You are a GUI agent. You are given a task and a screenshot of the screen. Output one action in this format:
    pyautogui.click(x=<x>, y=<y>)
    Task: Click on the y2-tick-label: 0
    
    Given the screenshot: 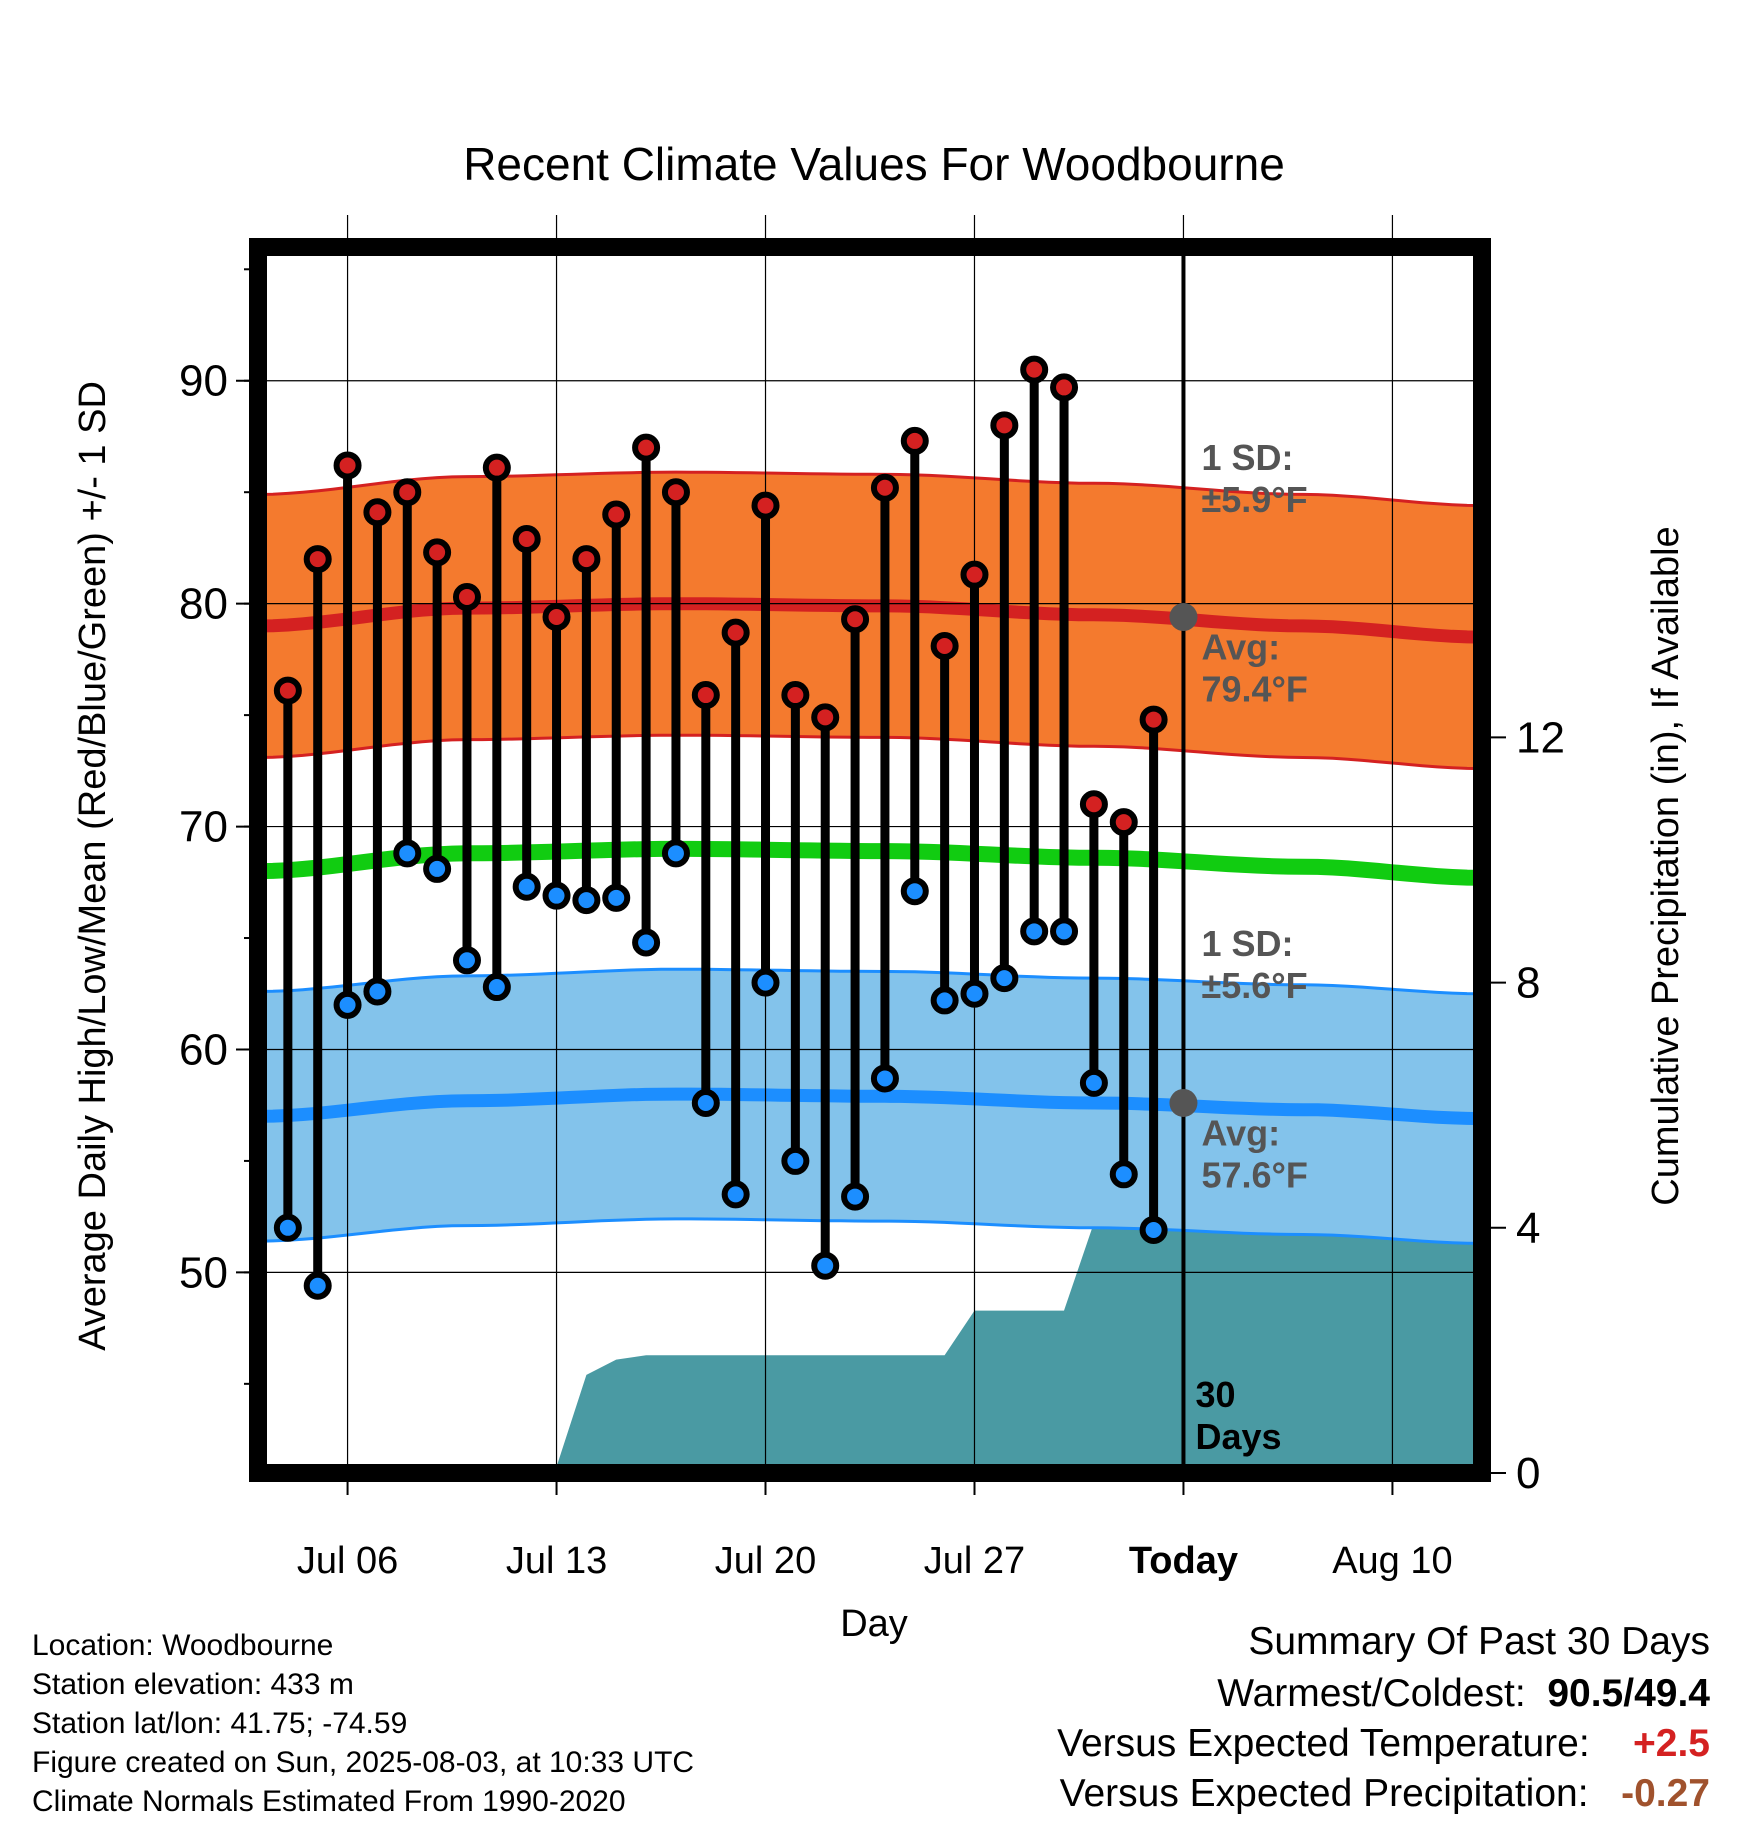 What is the action you would take?
    pyautogui.click(x=1528, y=1473)
    